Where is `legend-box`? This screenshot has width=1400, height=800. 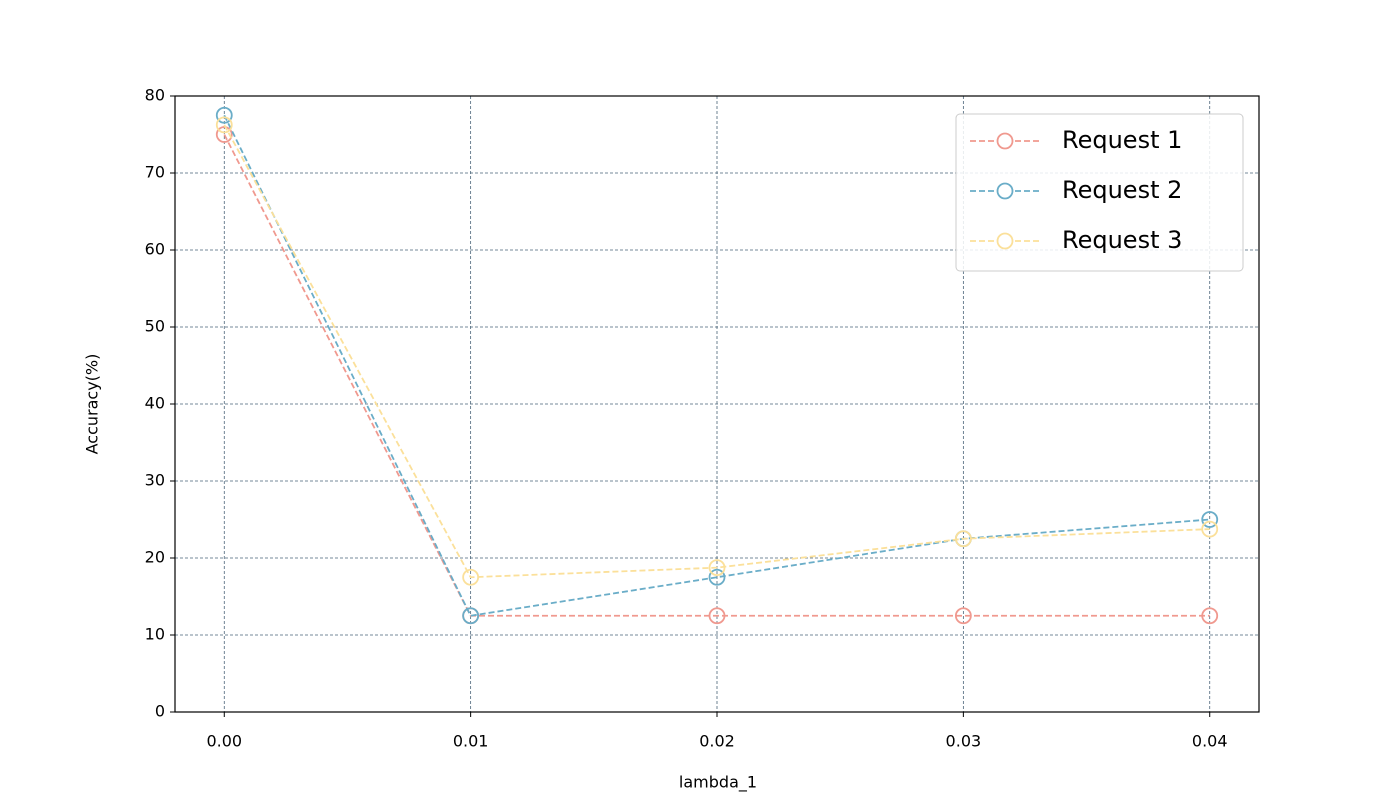 legend-box is located at coordinates (1099, 192).